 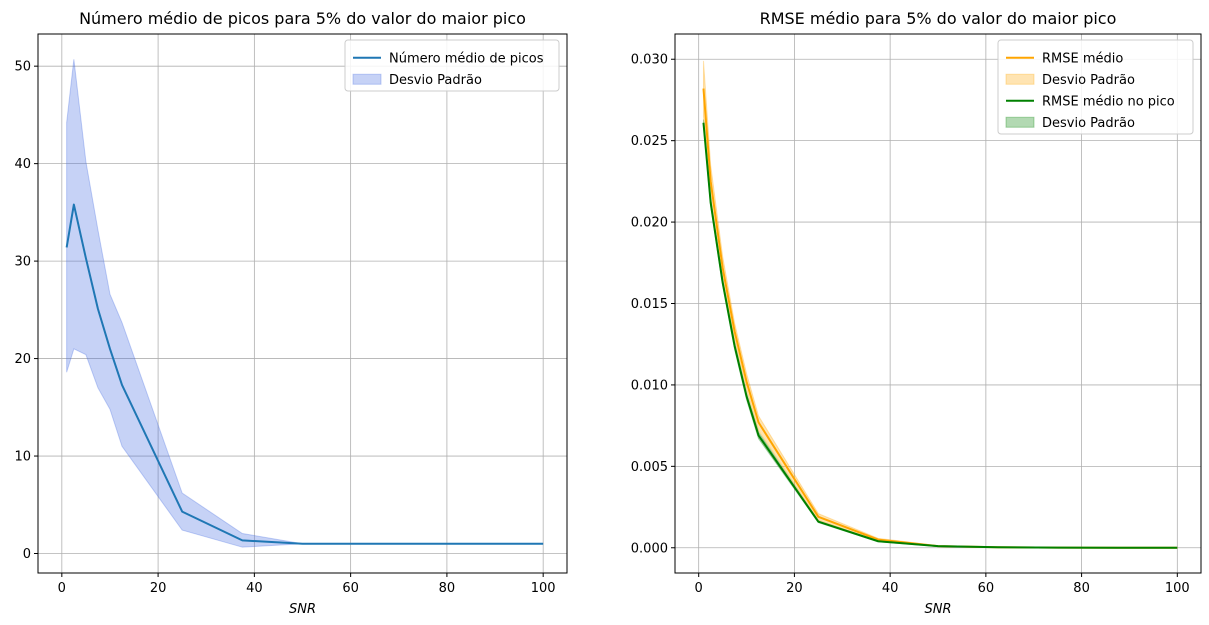 What do you see at coordinates (649, 304) in the screenshot?
I see `y-tick-label: 0.015` at bounding box center [649, 304].